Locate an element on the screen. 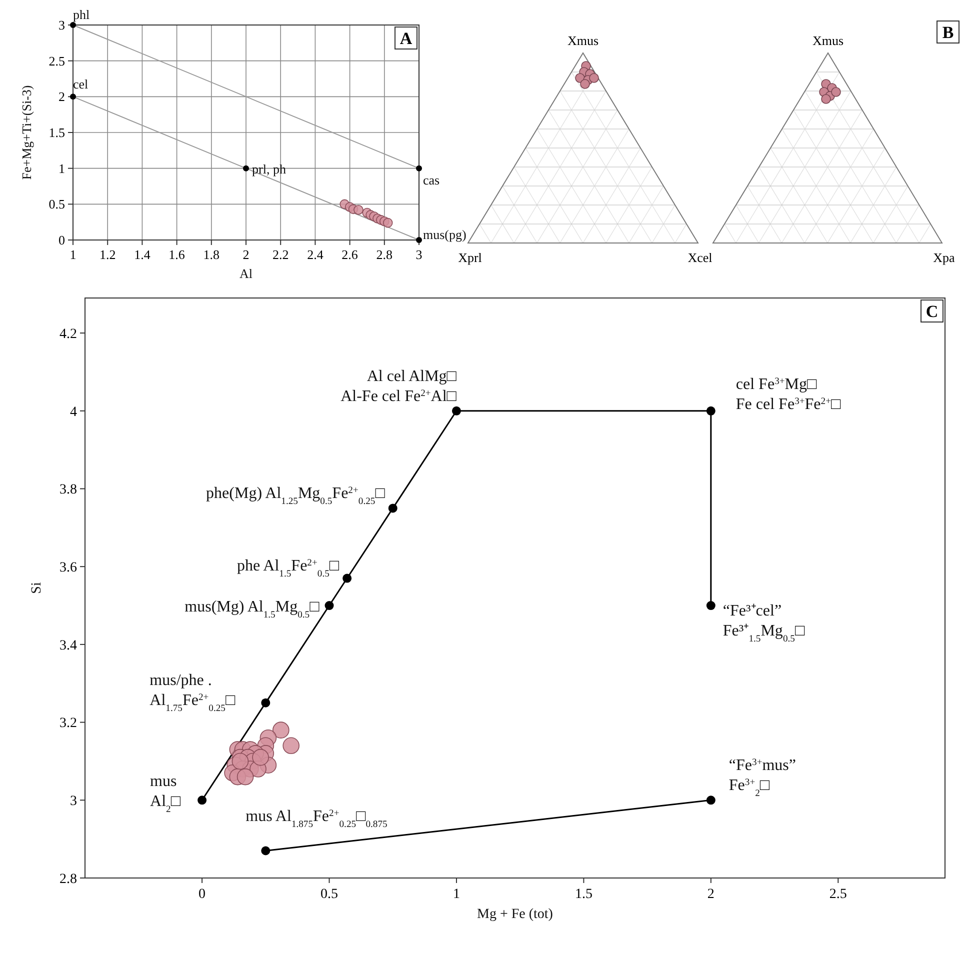 The width and height of the screenshot is (974, 972). annotation: prl, ph is located at coordinates (269, 168).